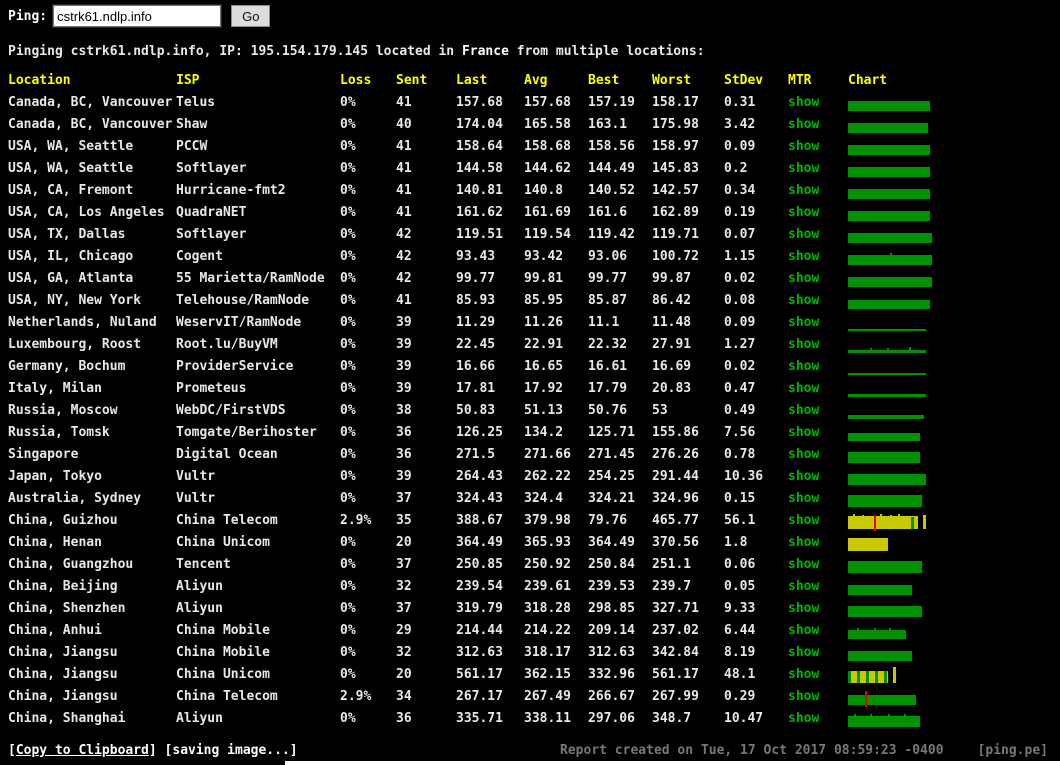 This screenshot has height=765, width=1060. What do you see at coordinates (547, 718) in the screenshot?
I see `cell-avg: 338.11` at bounding box center [547, 718].